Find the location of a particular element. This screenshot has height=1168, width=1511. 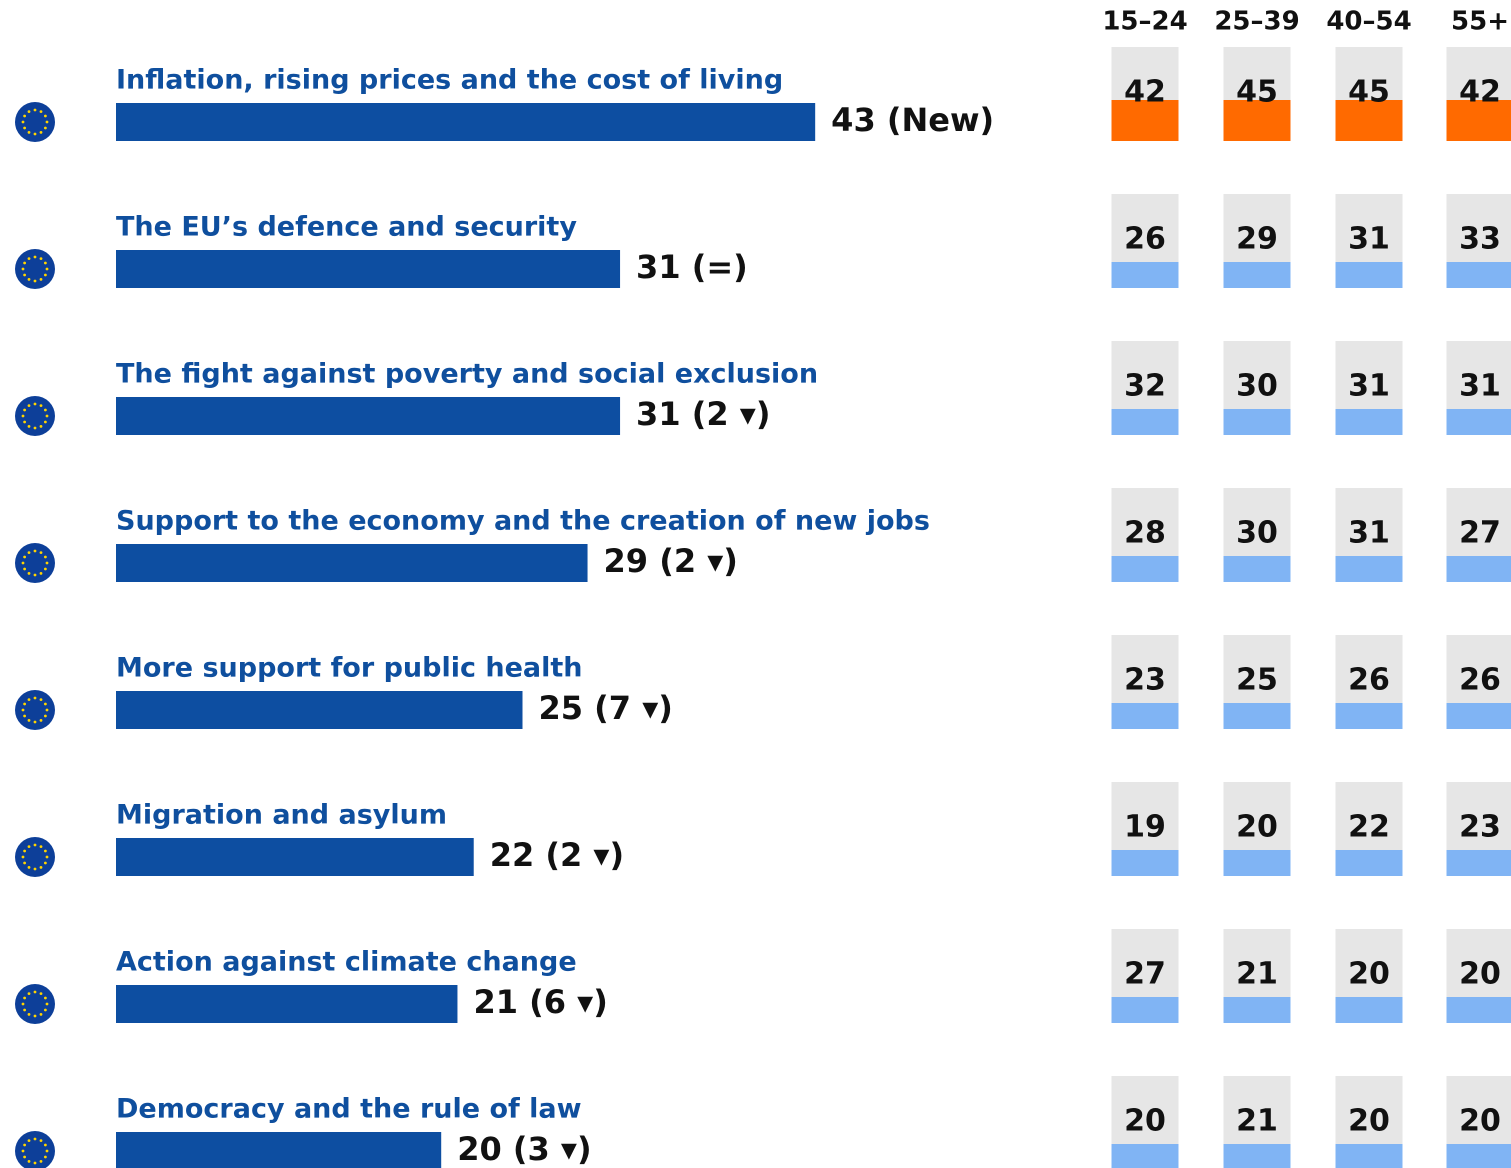

cell-value: 26 is located at coordinates (1480, 680).